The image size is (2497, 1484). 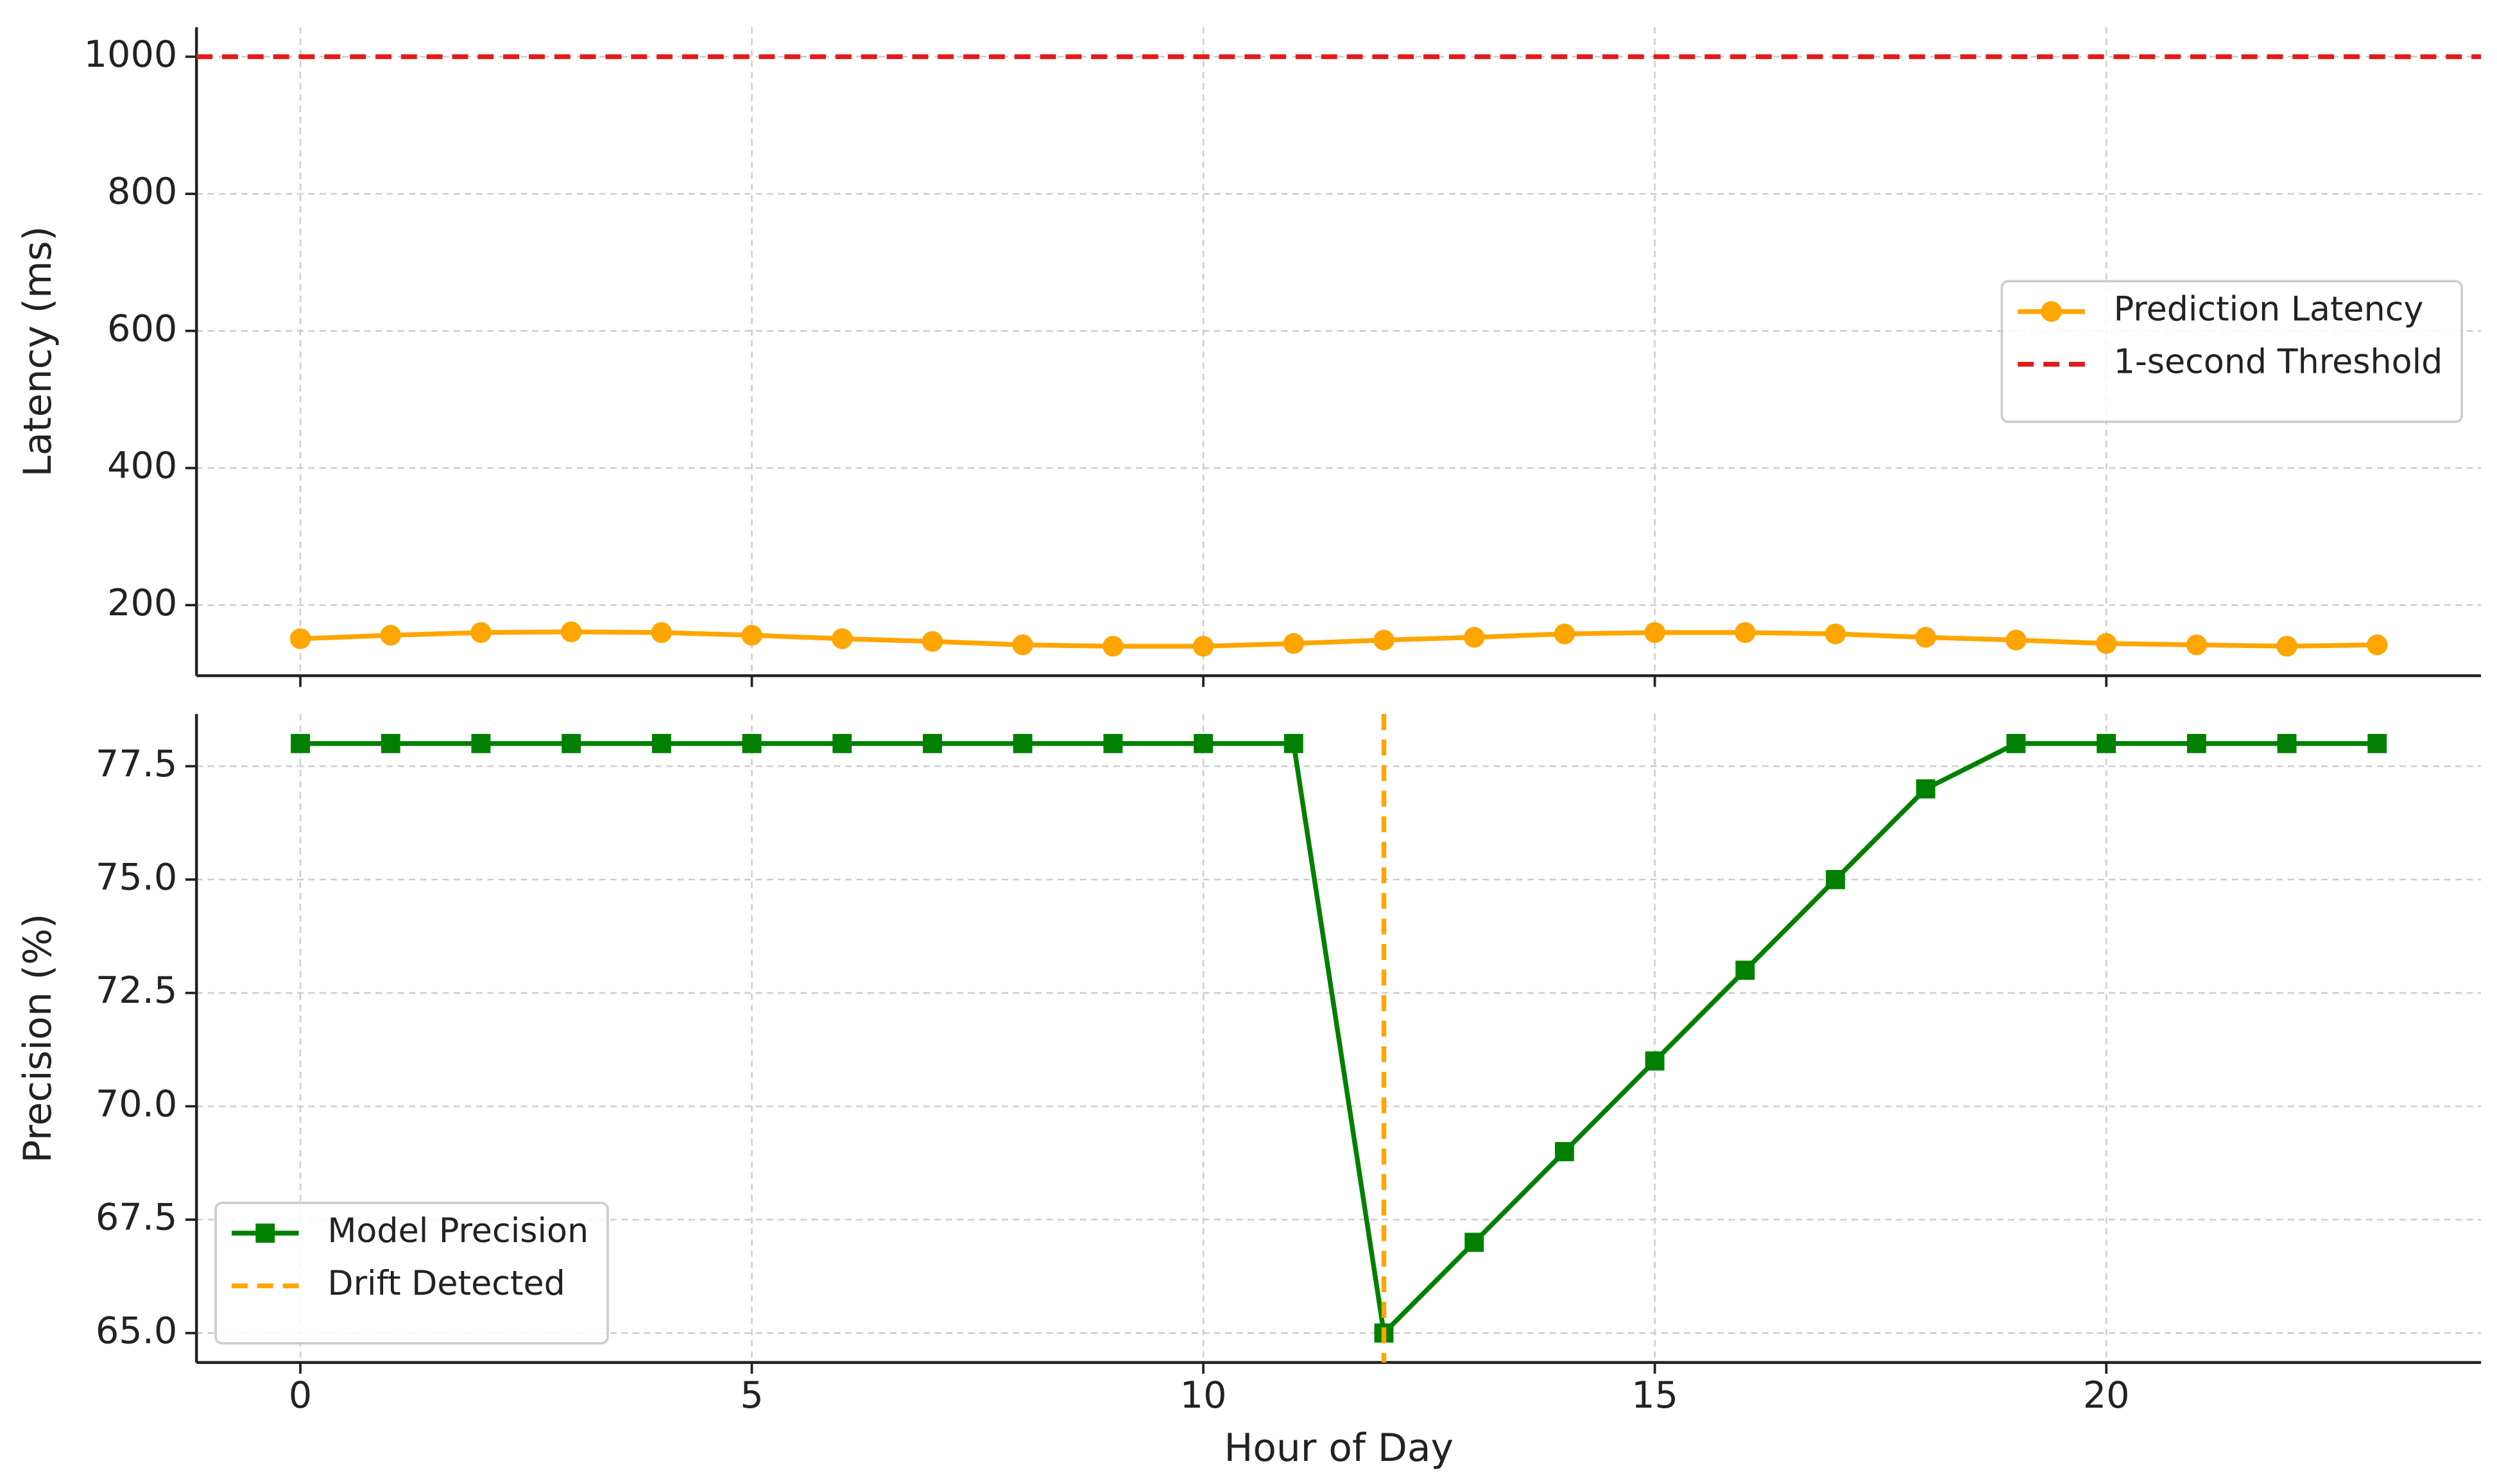 I want to click on y-tick-label: 1000, so click(x=131, y=55).